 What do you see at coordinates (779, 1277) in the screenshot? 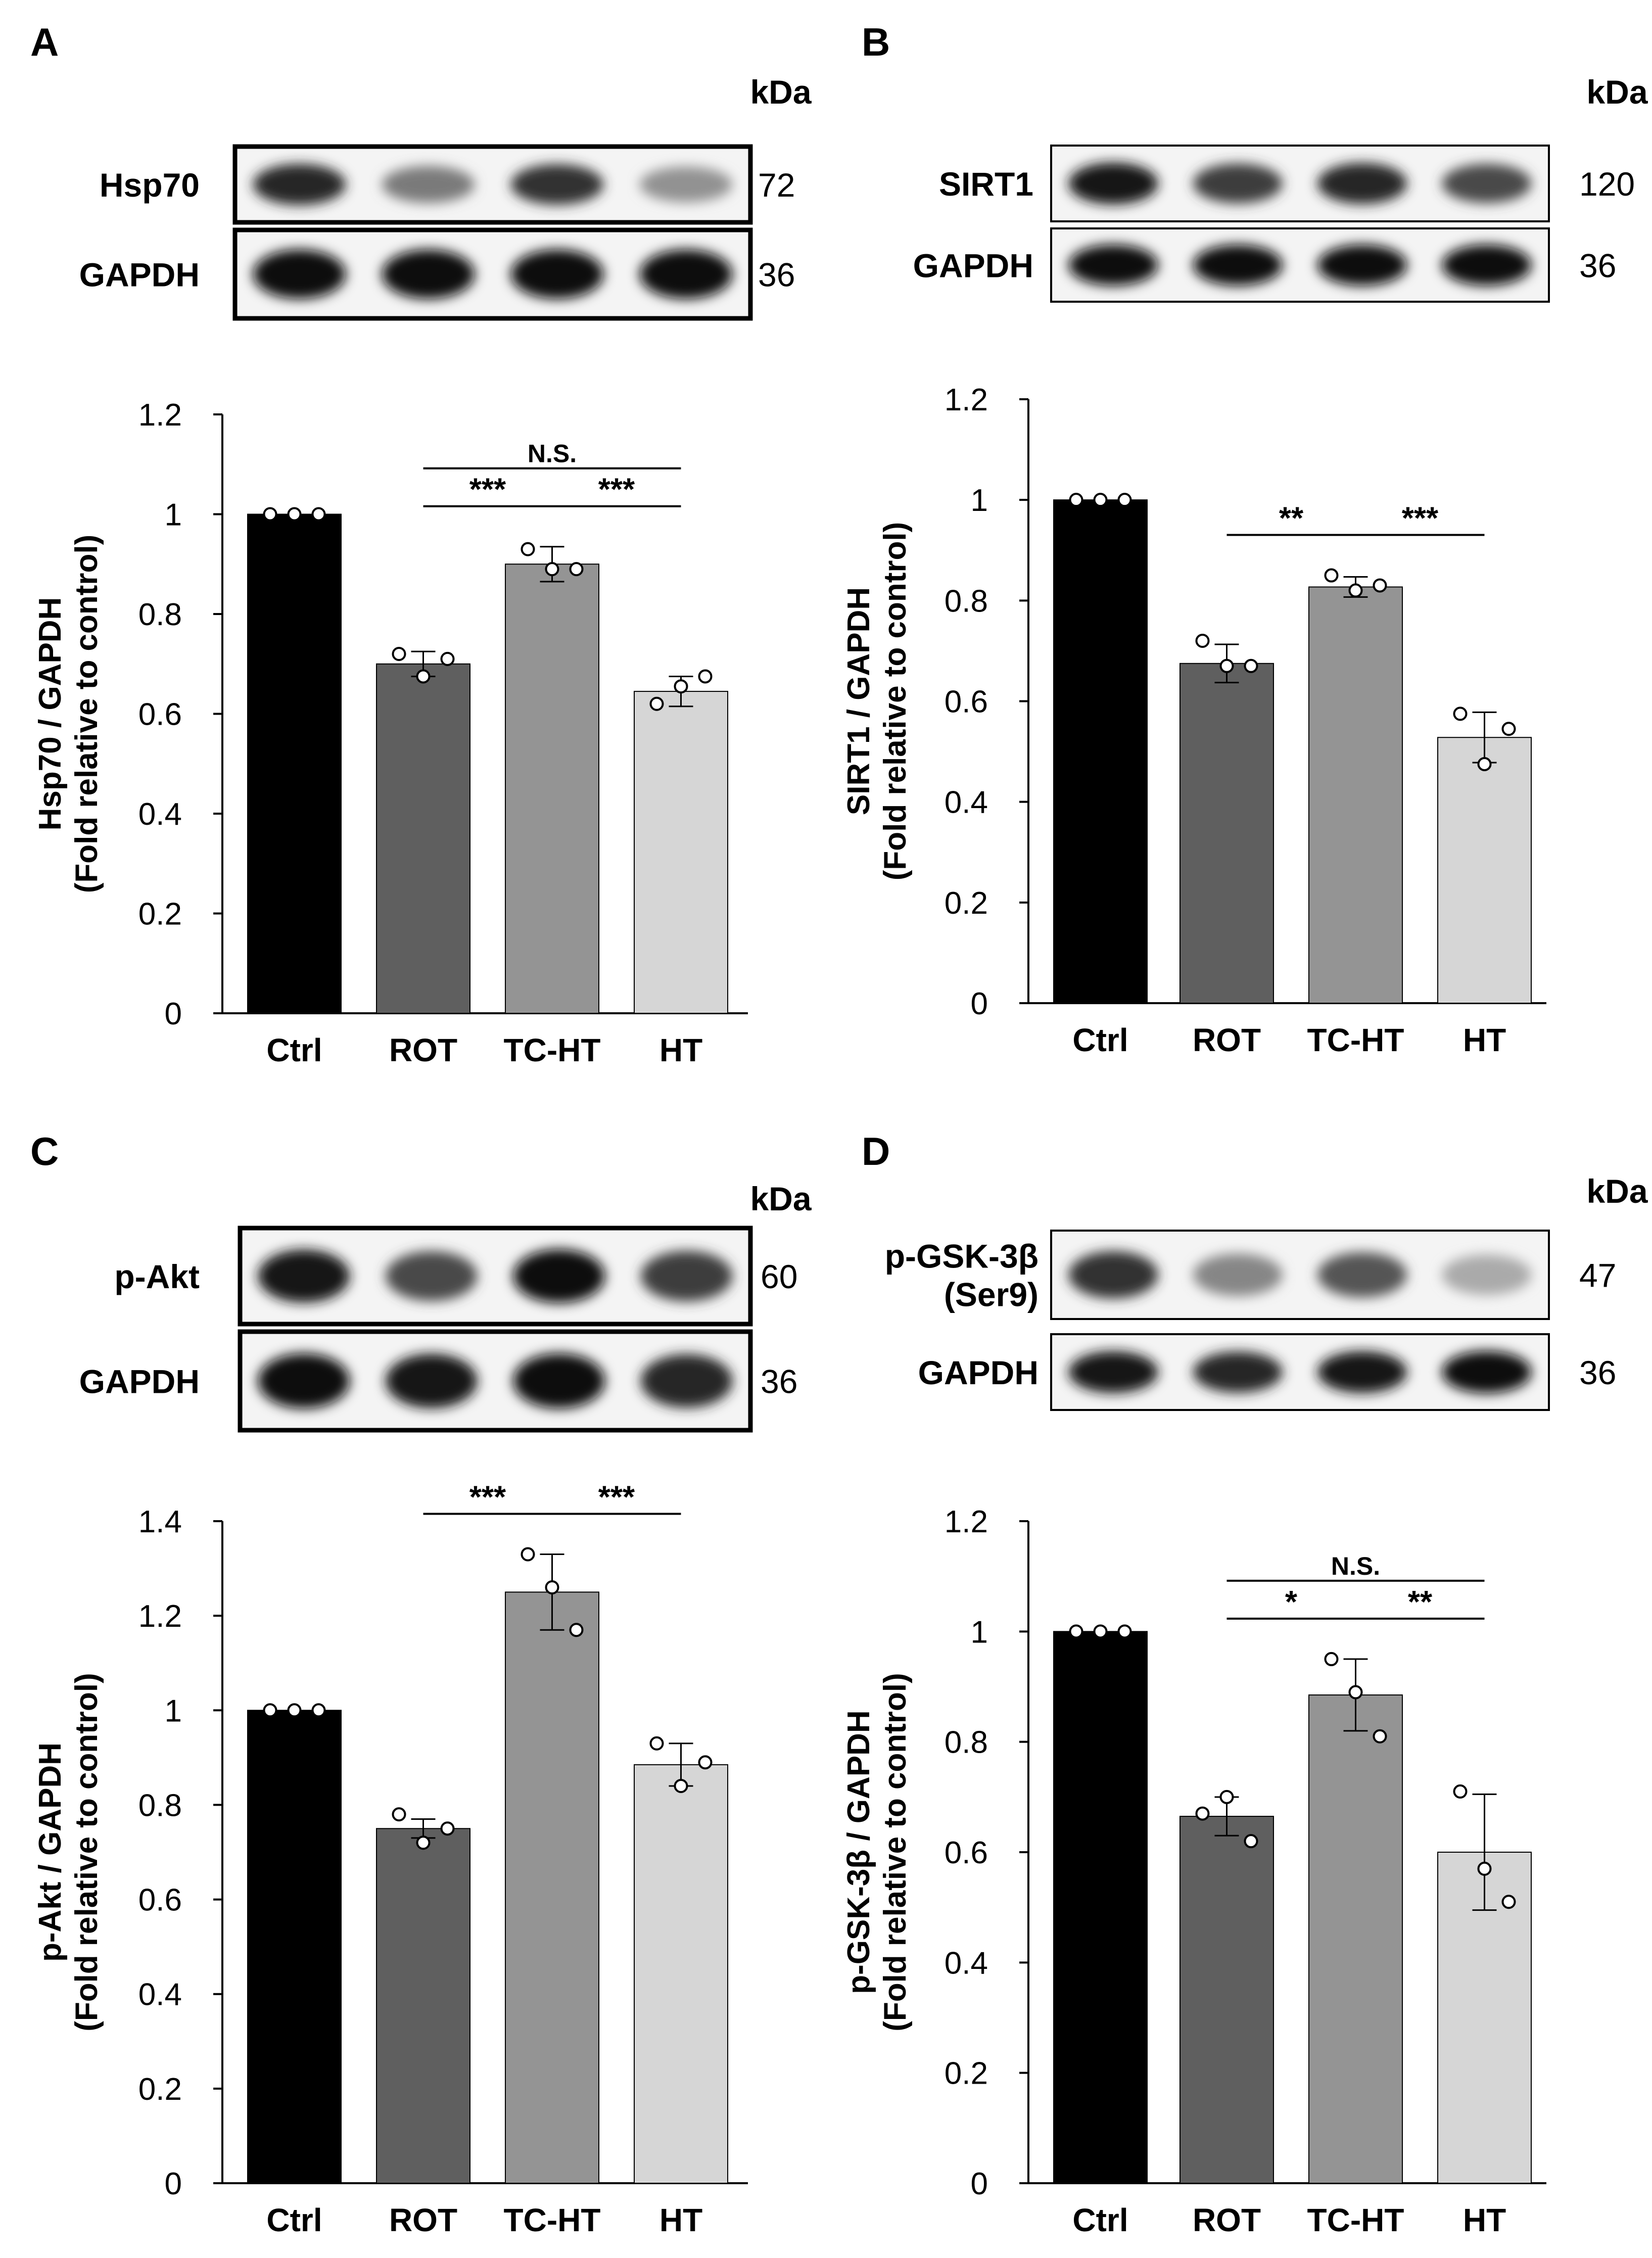
I see `kda-value: 60` at bounding box center [779, 1277].